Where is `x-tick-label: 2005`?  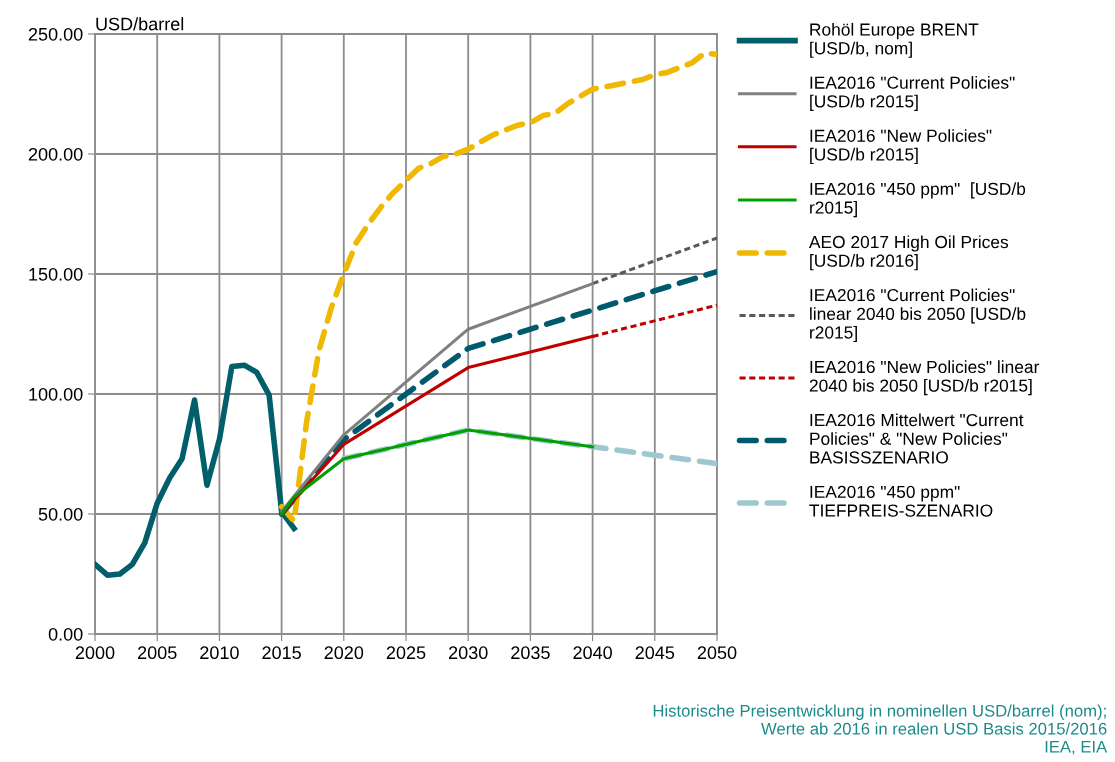 x-tick-label: 2005 is located at coordinates (157, 653).